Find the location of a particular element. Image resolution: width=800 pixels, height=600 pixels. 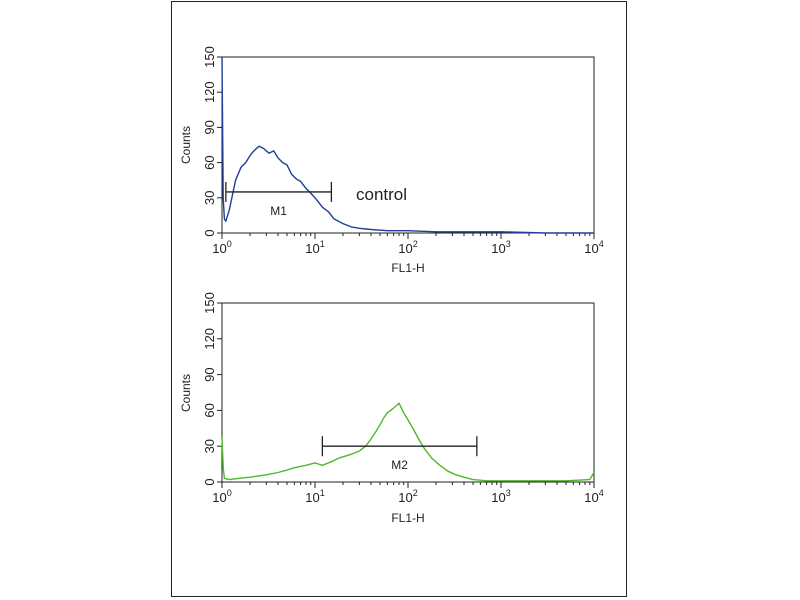

gate-marker-group: M2 is located at coordinates (399, 454).